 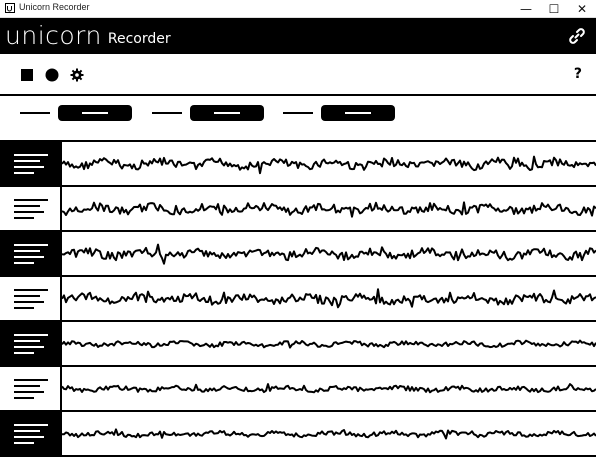 I want to click on app-logo: unicorn Recorder, so click(x=88, y=36).